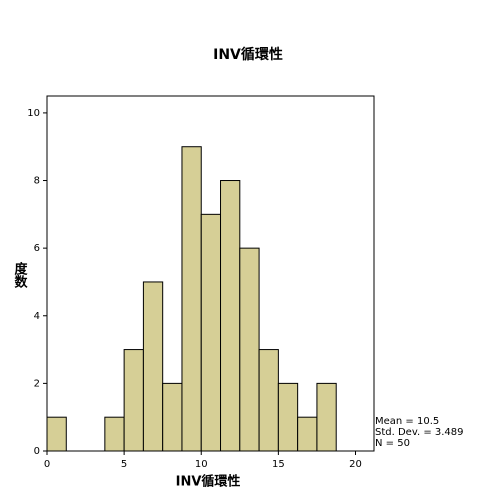 This screenshot has width=500, height=500. Describe the element at coordinates (124, 464) in the screenshot. I see `x-tick-label: 5` at that location.